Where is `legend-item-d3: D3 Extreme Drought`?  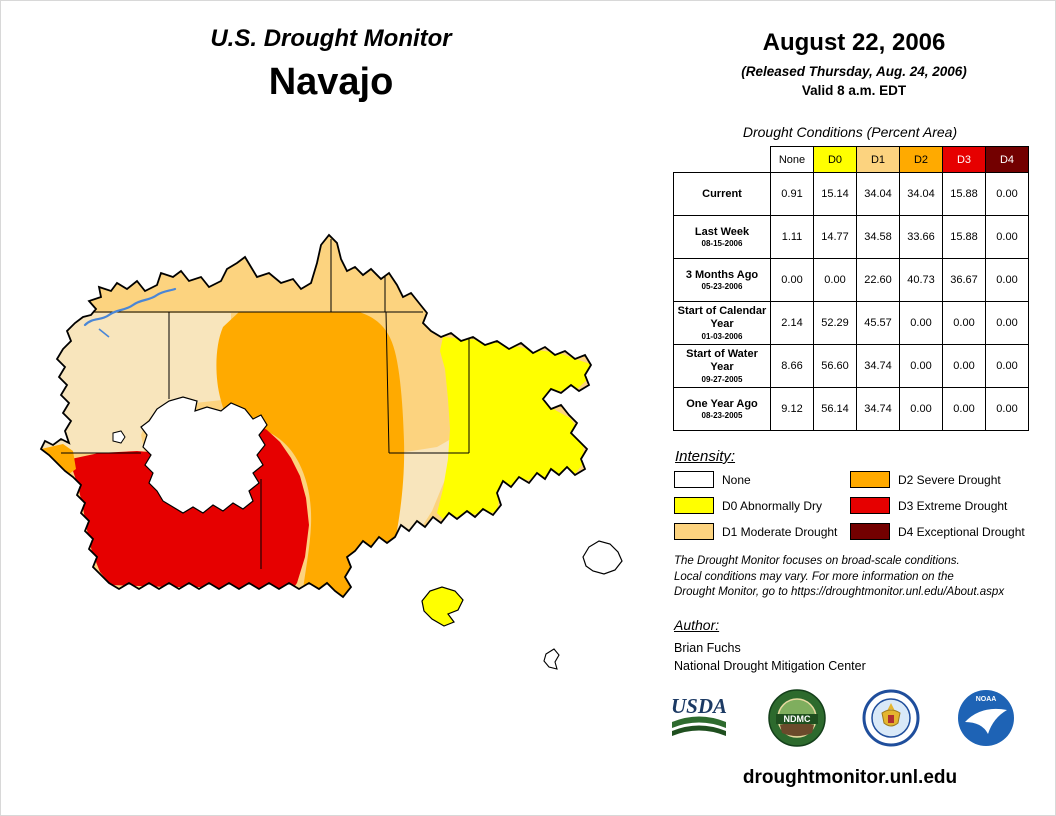
legend-item-d3: D3 Extreme Drought is located at coordinates (945, 505).